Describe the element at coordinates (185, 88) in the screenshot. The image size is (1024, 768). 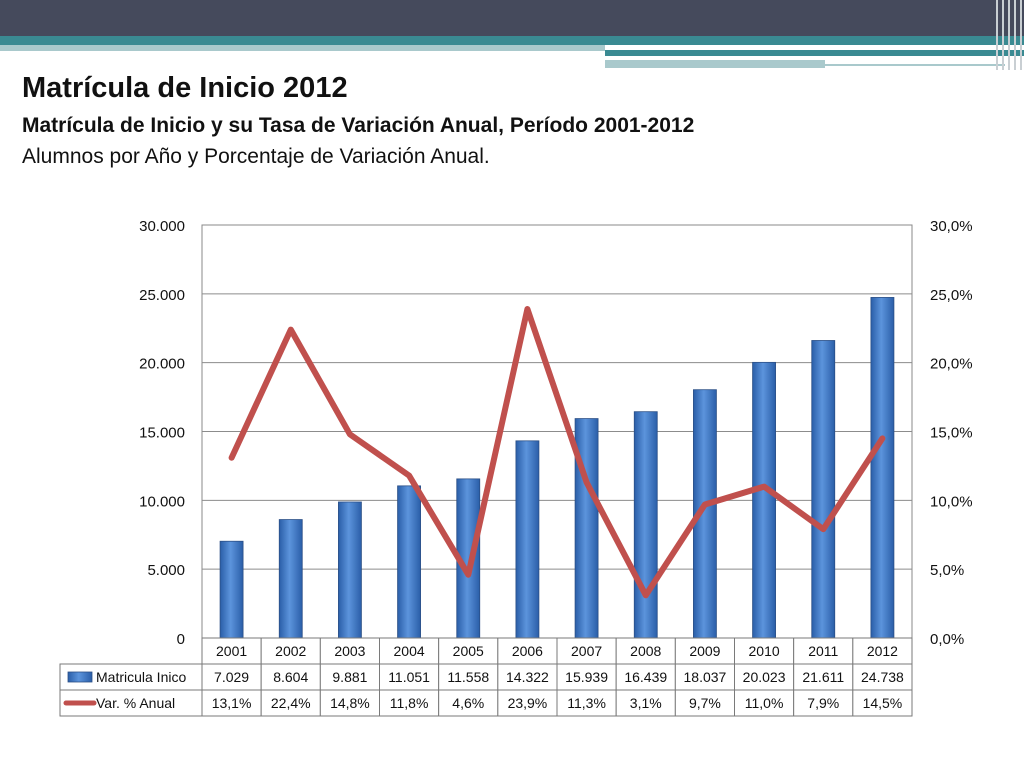
I see `slide-title: Matrícula de Inicio 2012` at that location.